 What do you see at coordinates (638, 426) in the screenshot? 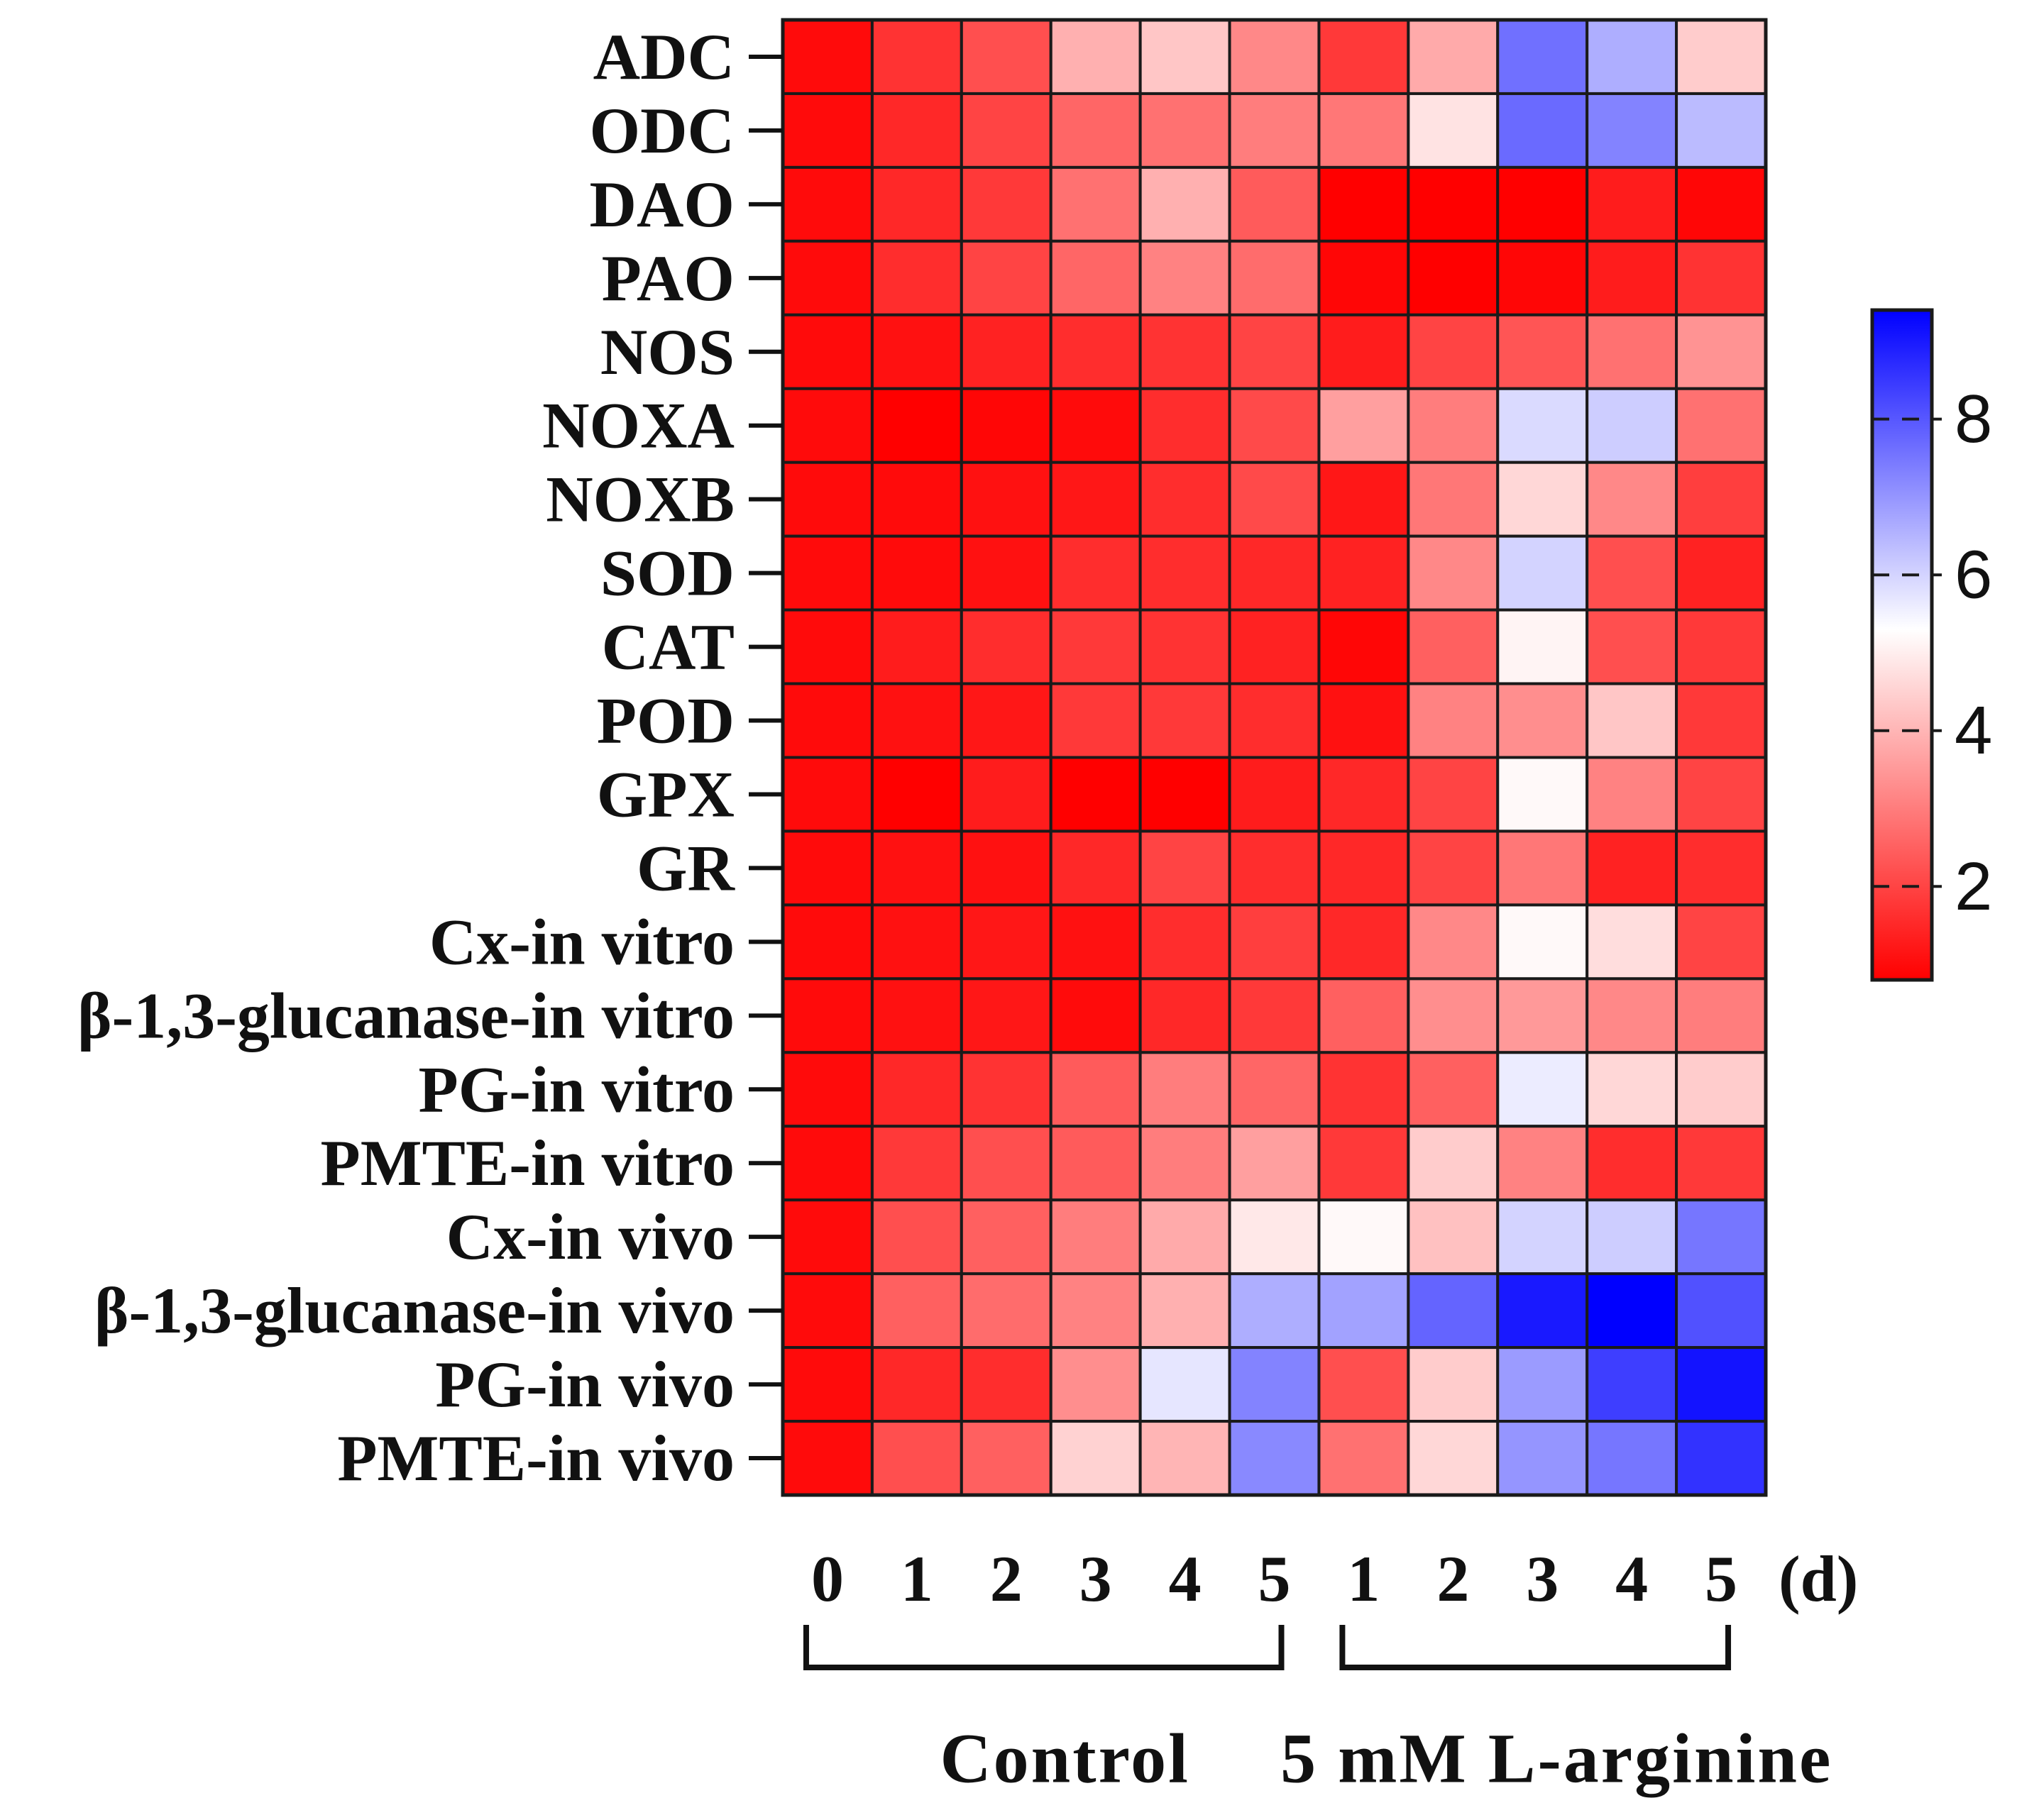
I see `row-label: NOXA` at bounding box center [638, 426].